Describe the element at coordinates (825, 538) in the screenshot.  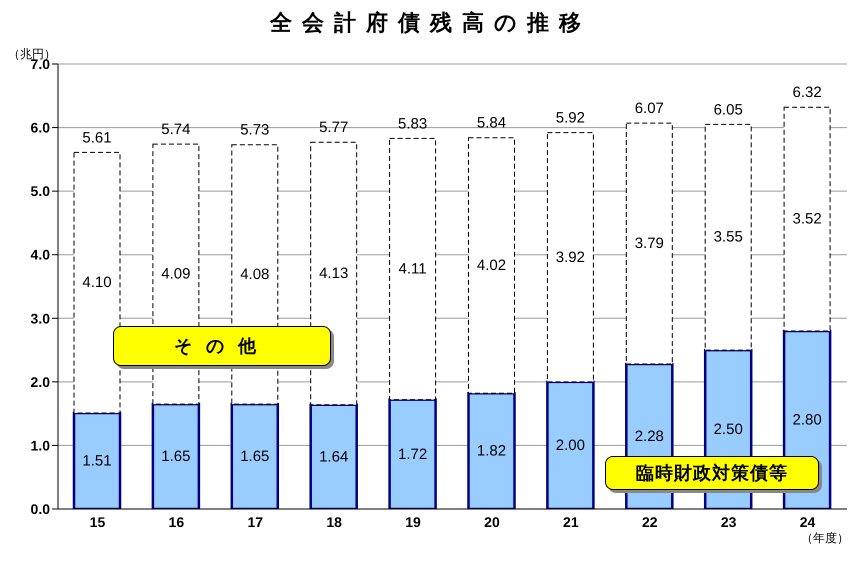
I see `x-axis-title: （年度）` at that location.